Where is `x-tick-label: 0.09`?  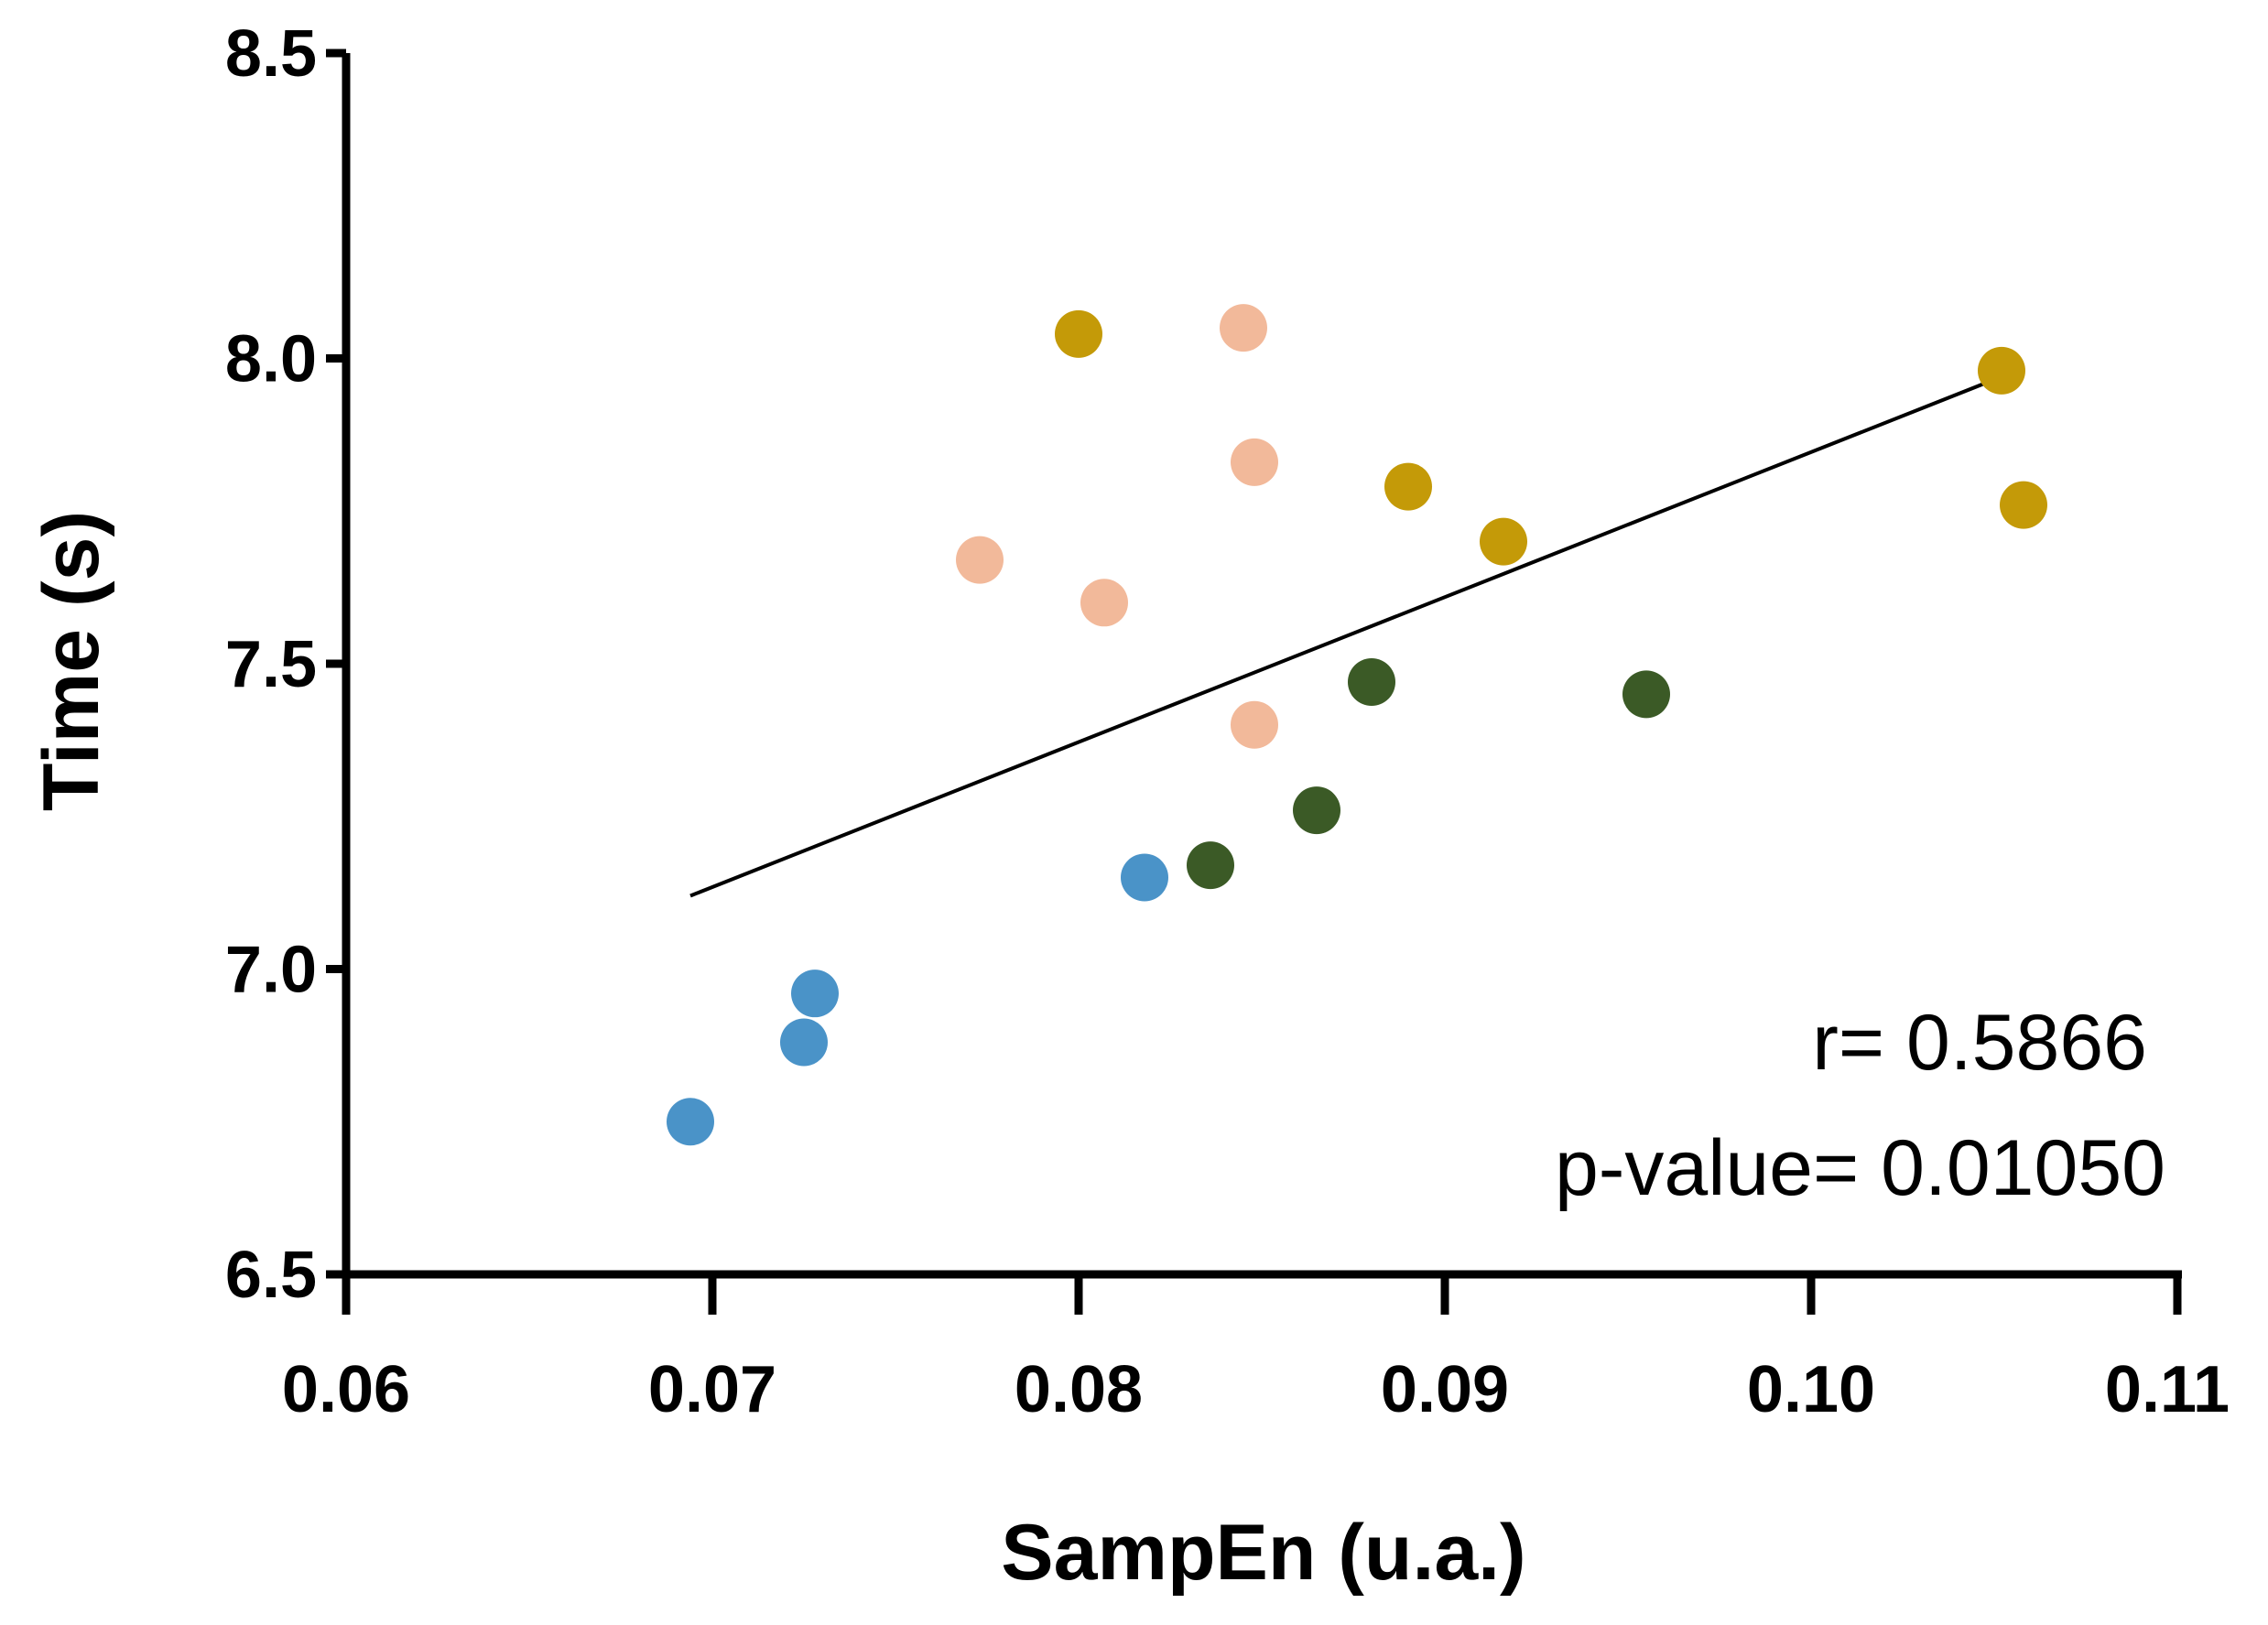 x-tick-label: 0.09 is located at coordinates (1445, 1389).